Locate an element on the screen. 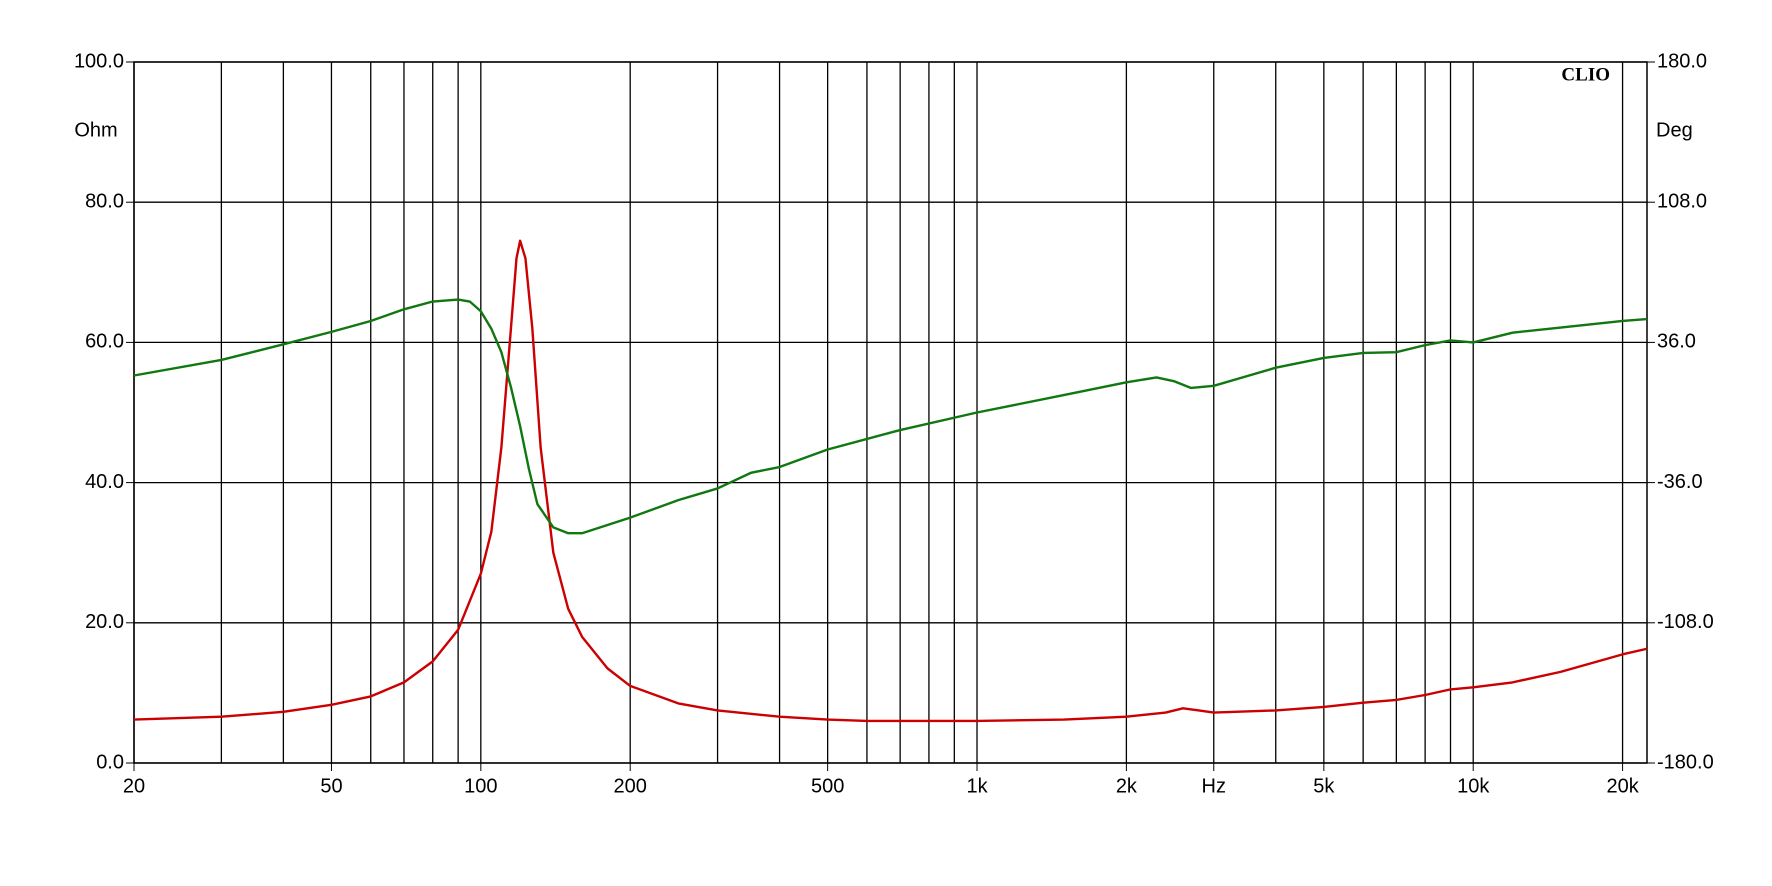 The height and width of the screenshot is (886, 1772). y-tick-label: 80.0 is located at coordinates (104, 201).